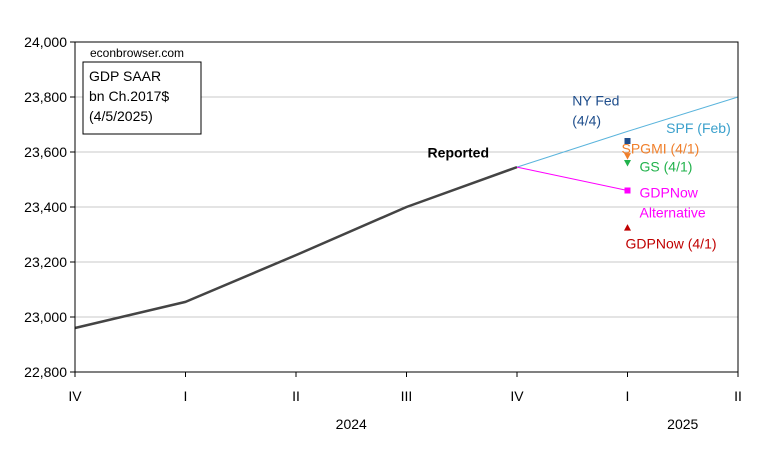  Describe the element at coordinates (572, 178) in the screenshot. I see `series-line-gdpnow-alternative` at that location.